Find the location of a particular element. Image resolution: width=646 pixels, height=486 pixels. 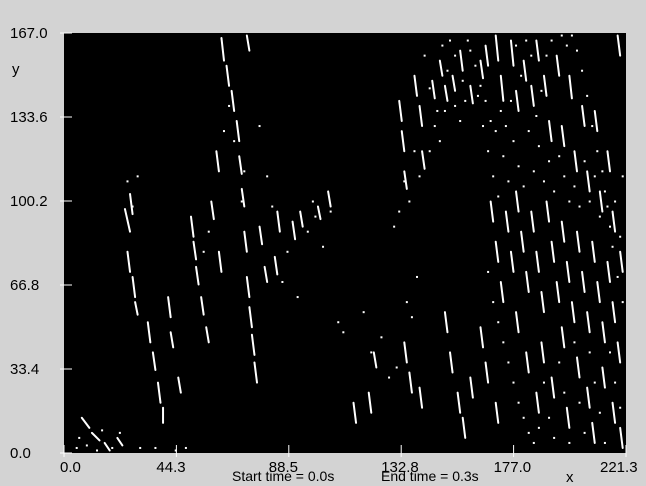

y-tick-label-3: 100.2 is located at coordinates (29, 201).